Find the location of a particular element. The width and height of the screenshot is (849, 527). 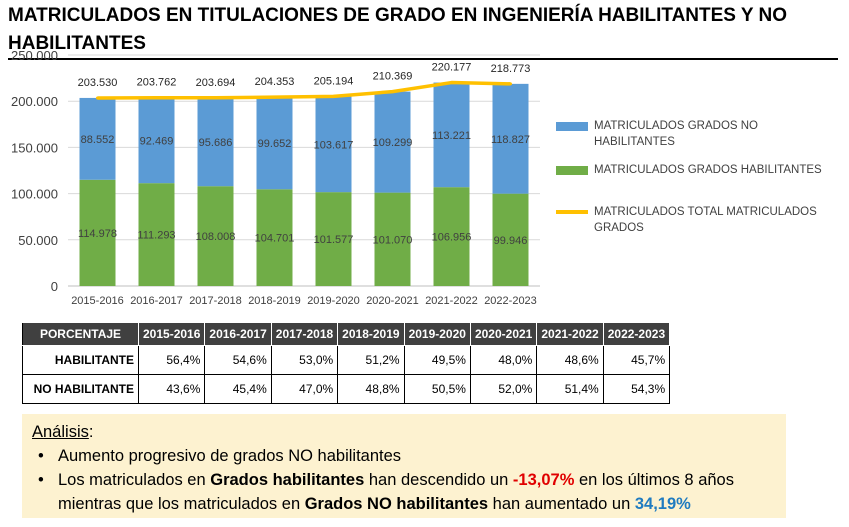

line-total is located at coordinates (304, 90).